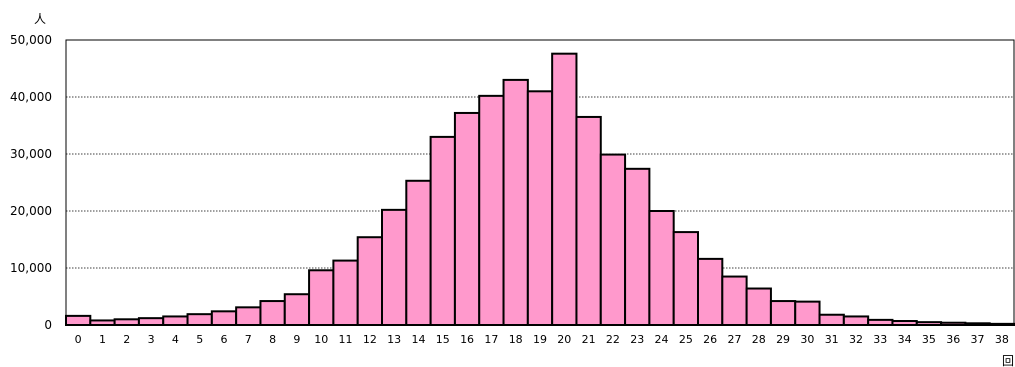  What do you see at coordinates (734, 339) in the screenshot?
I see `x-tick-label: 27` at bounding box center [734, 339].